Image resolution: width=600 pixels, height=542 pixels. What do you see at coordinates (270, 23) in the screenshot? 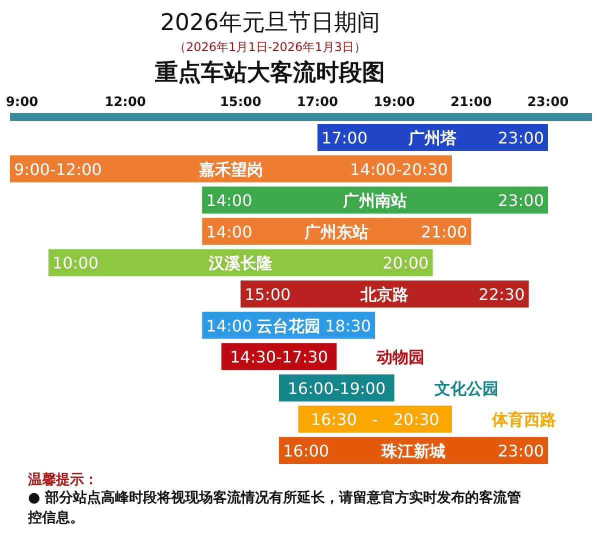
I see `title: 2026年元旦节日期间` at bounding box center [270, 23].